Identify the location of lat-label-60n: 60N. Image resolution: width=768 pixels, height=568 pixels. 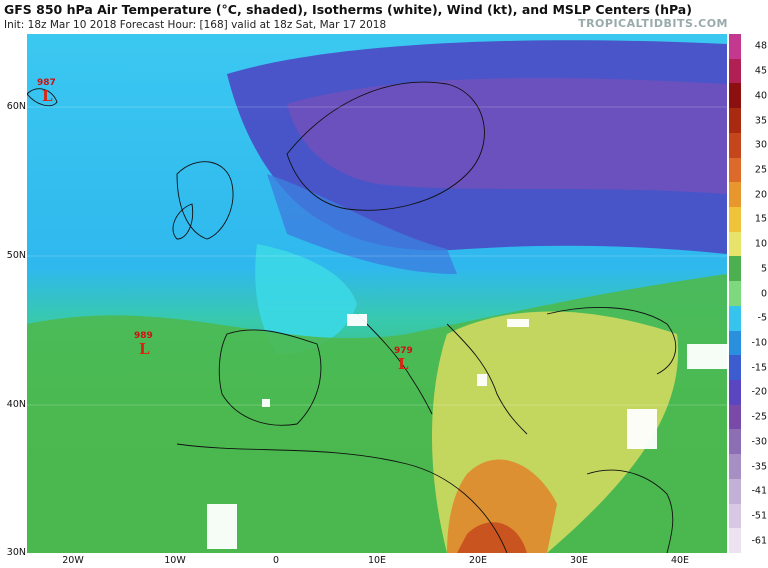
(16, 106).